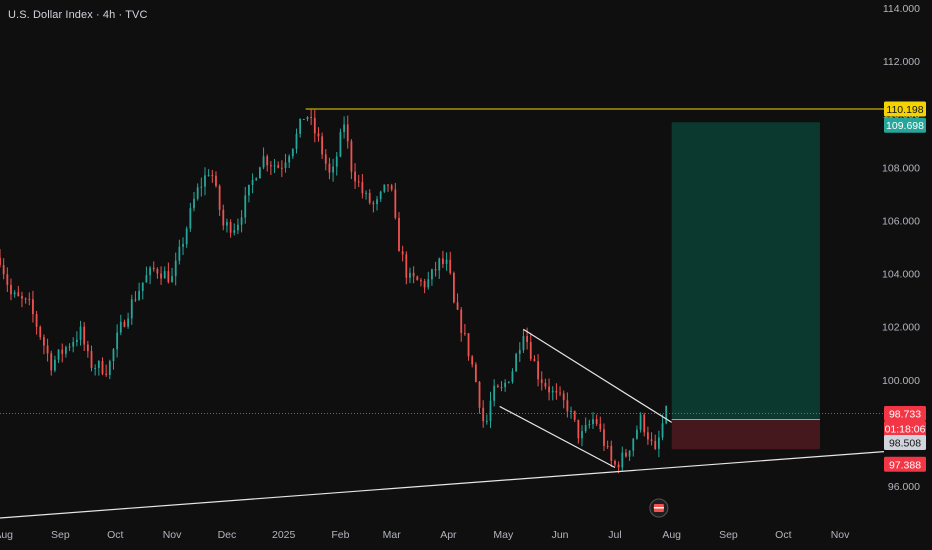  What do you see at coordinates (442, 484) in the screenshot?
I see `ascending-trendline` at bounding box center [442, 484].